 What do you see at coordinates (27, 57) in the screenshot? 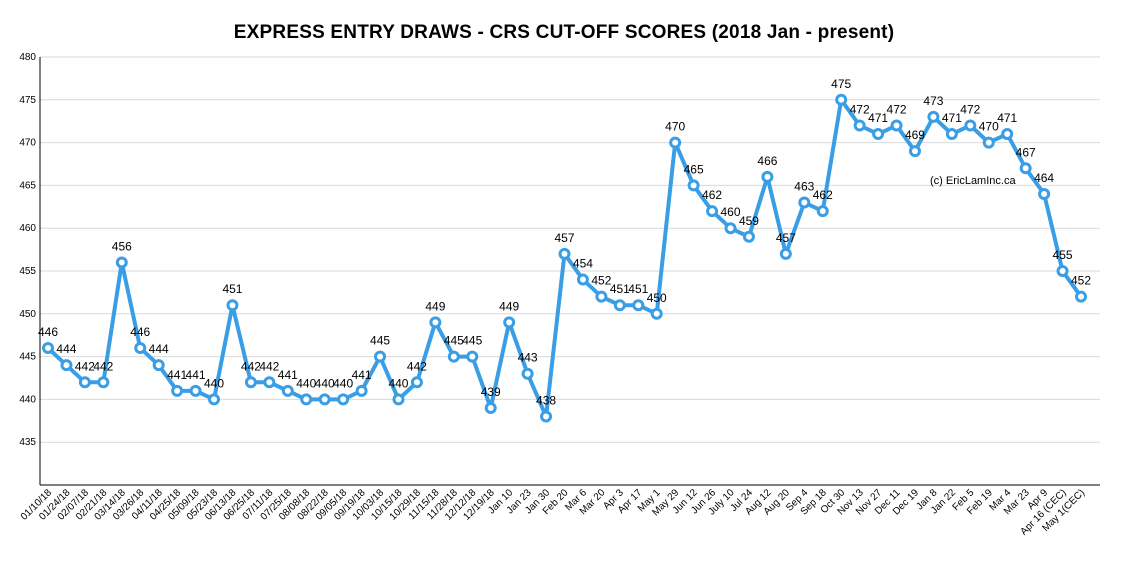
I see `y-tick-label: 480` at bounding box center [27, 57].